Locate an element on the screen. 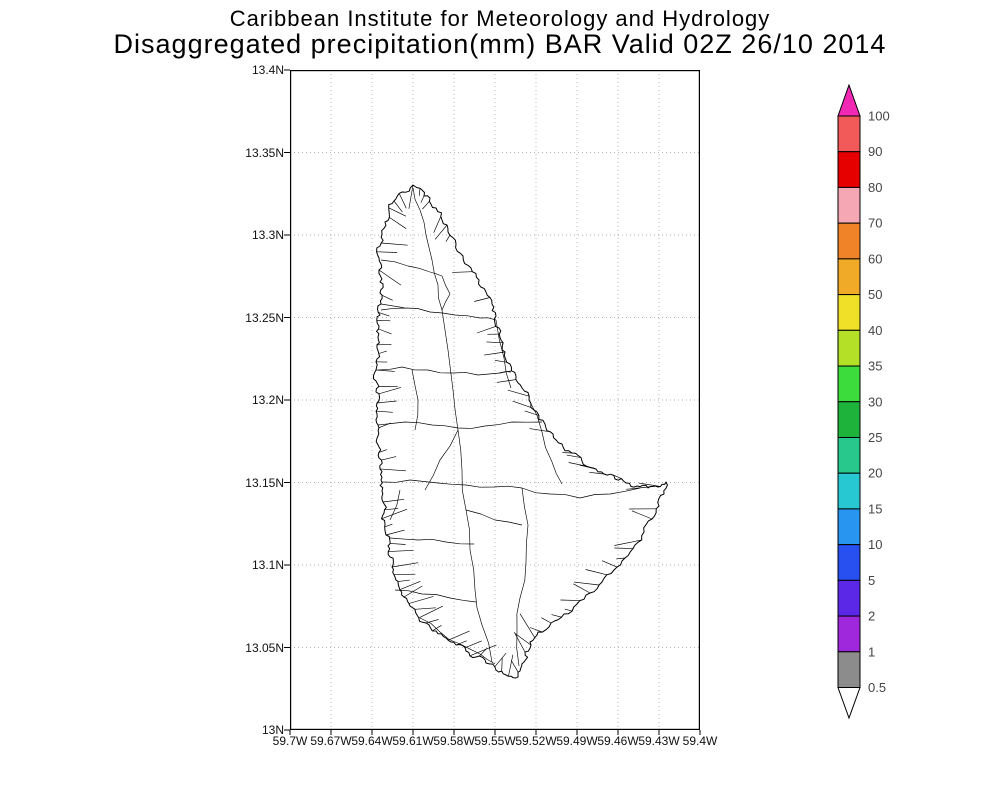  colorbar-tick-label: 1 is located at coordinates (871, 651).